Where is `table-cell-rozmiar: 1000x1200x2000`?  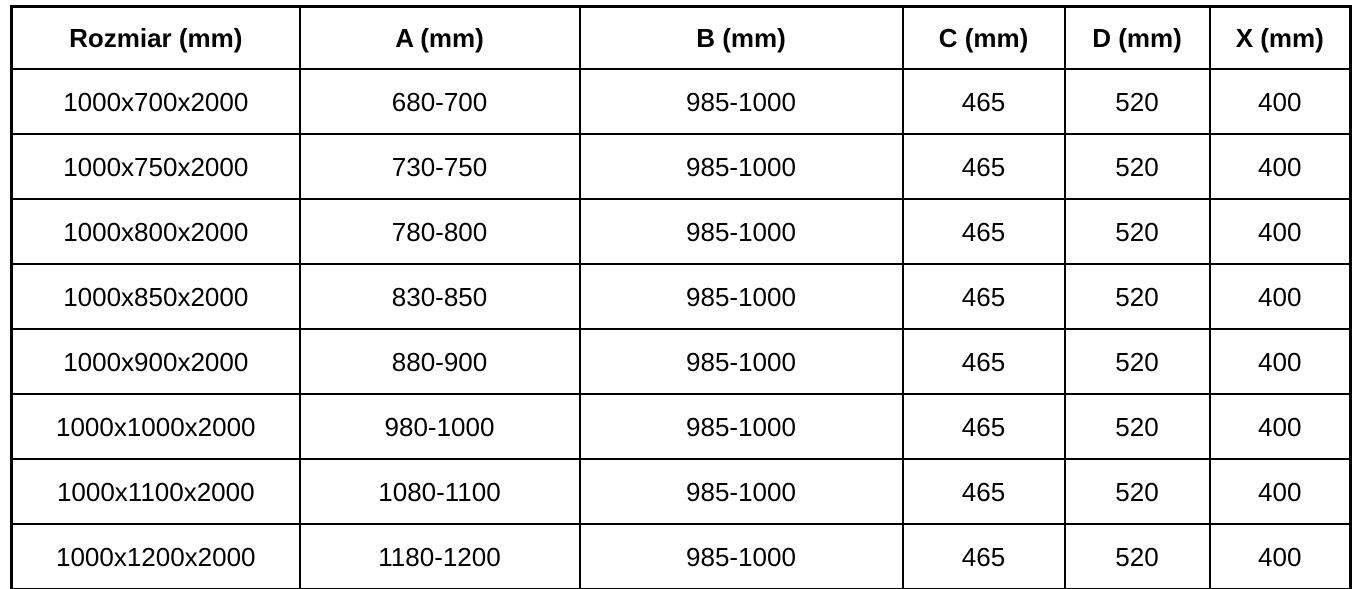 table-cell-rozmiar: 1000x1200x2000 is located at coordinates (155, 556).